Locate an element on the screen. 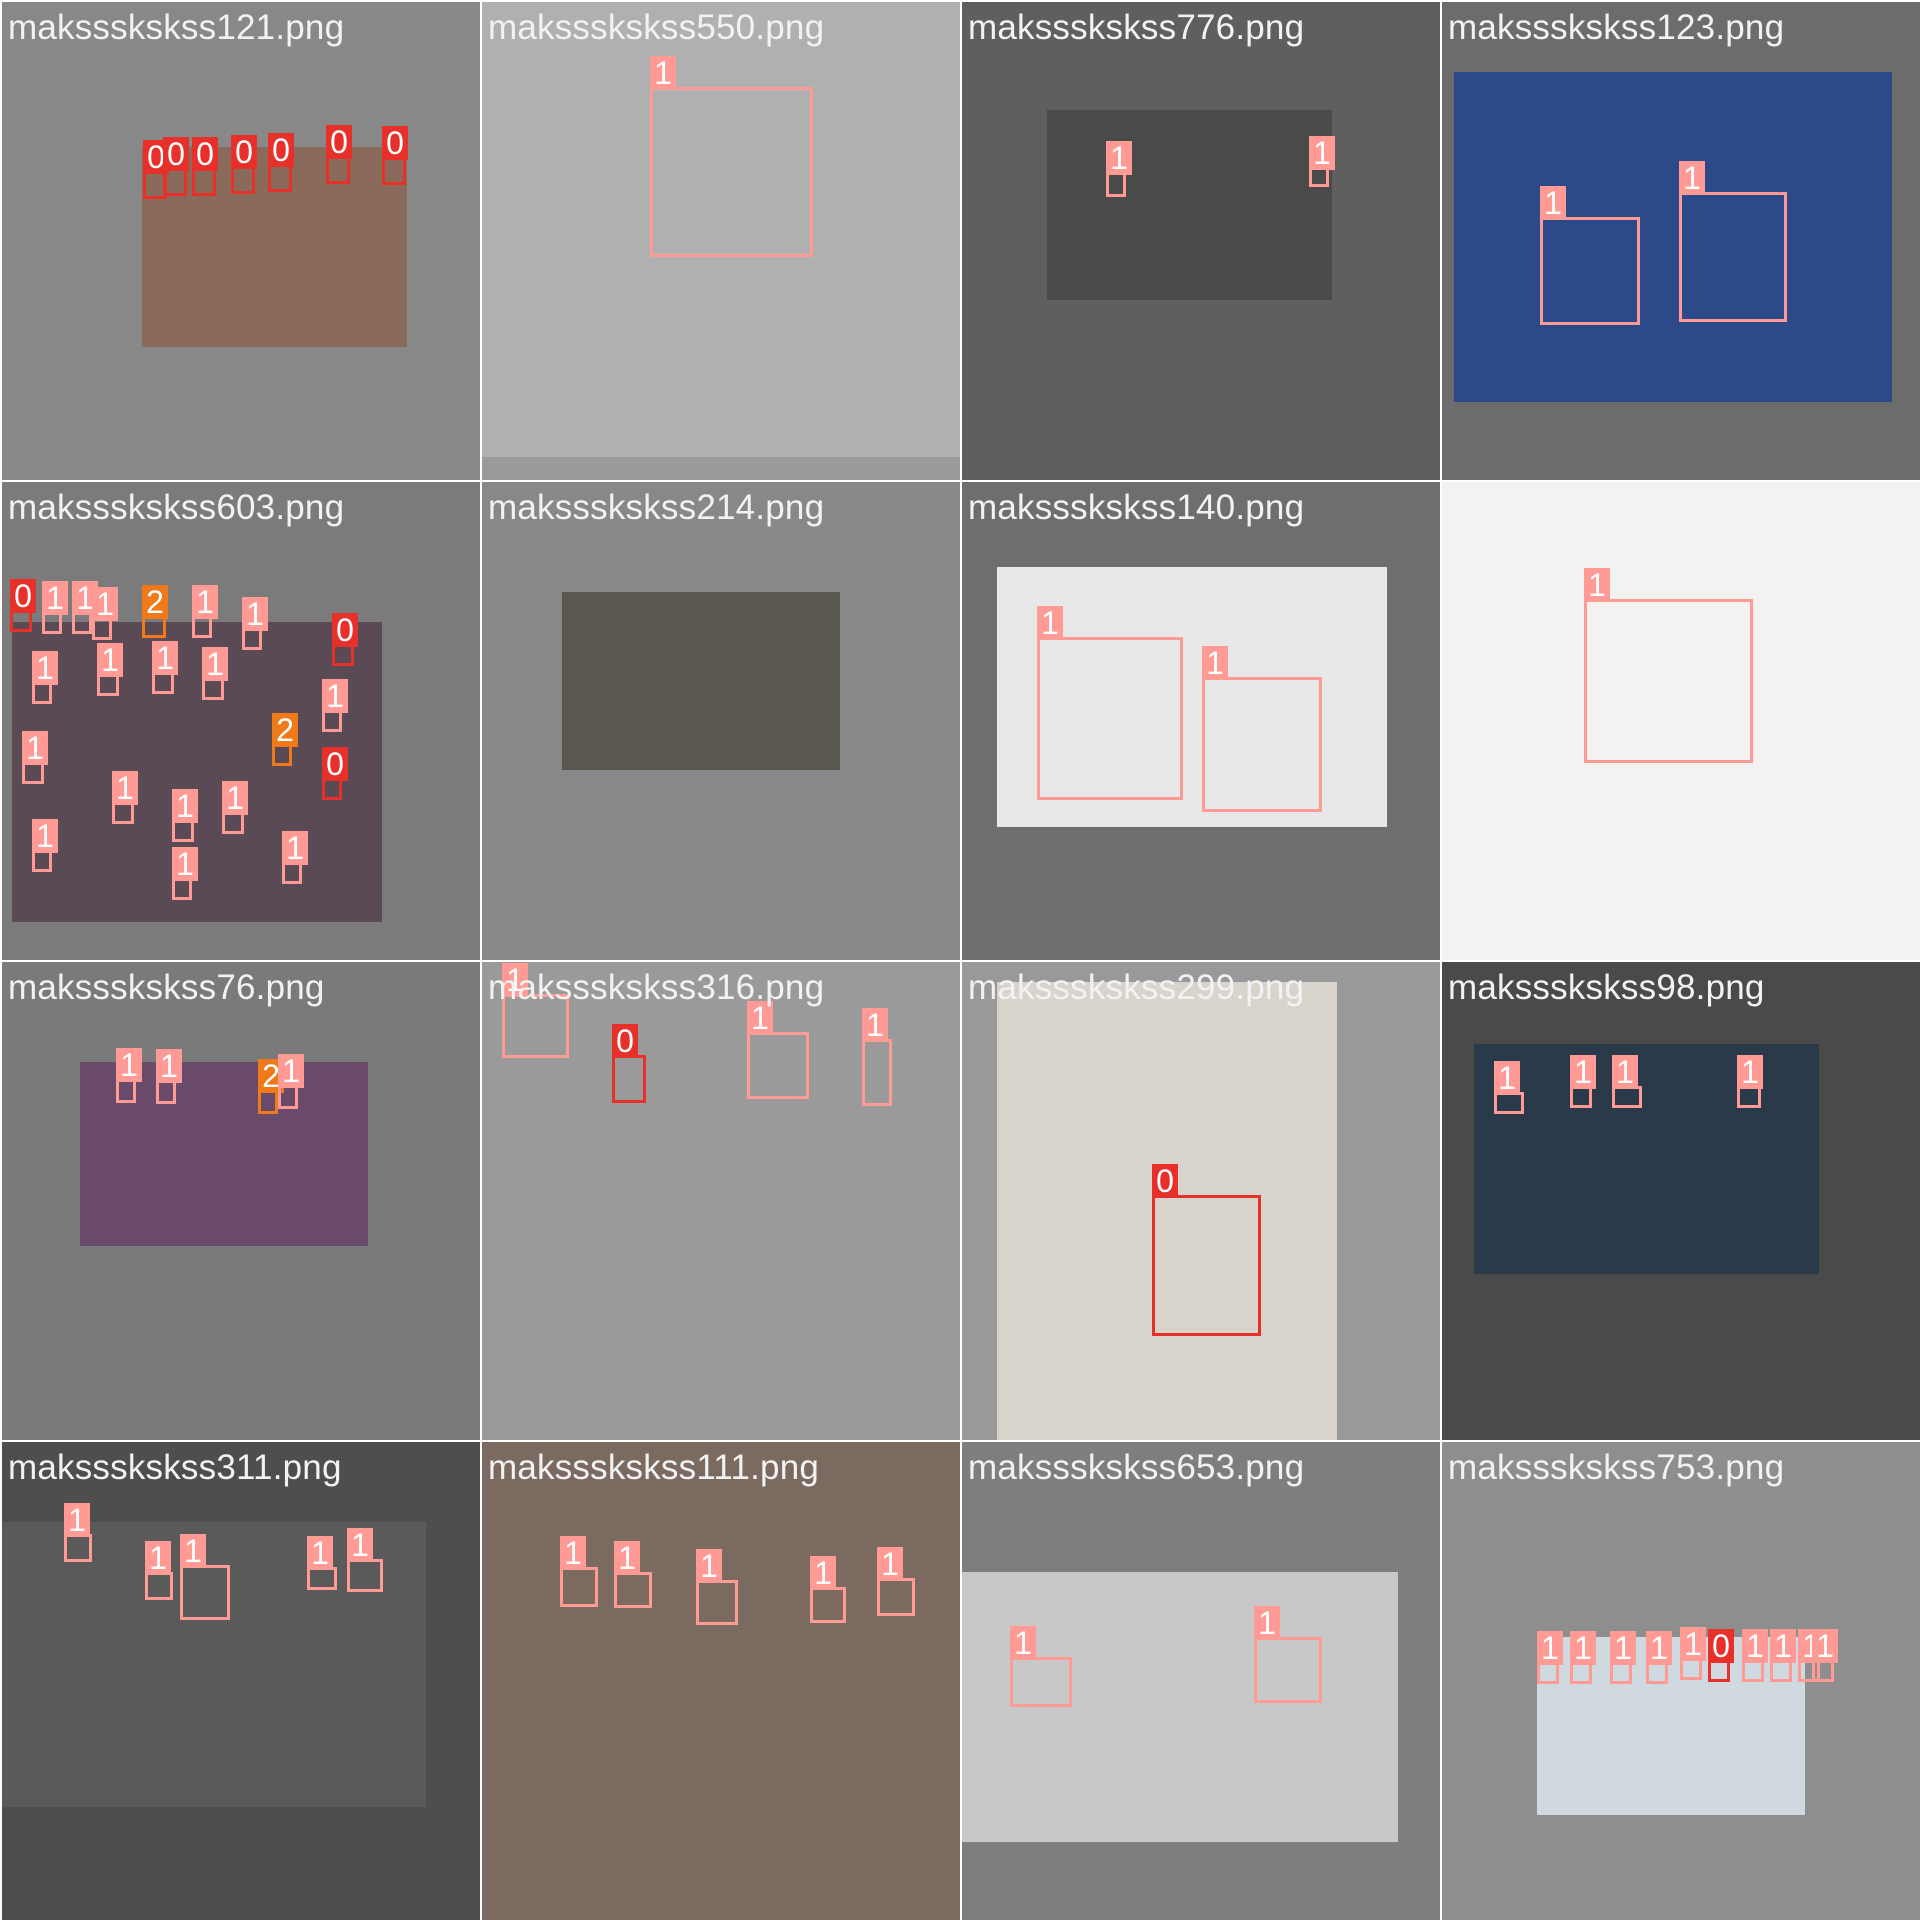 The height and width of the screenshot is (1920, 1920). filename-label: makssskskss603.png is located at coordinates (176, 507).